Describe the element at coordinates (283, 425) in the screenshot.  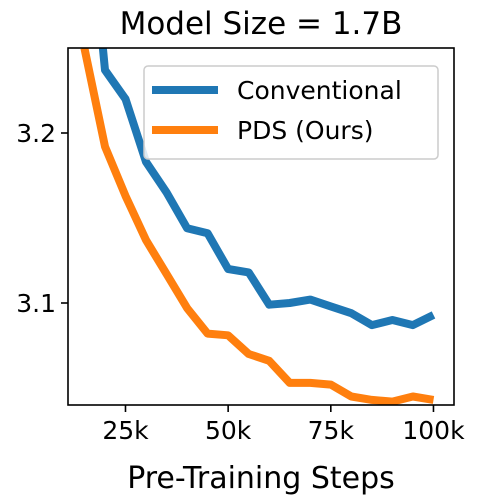
I see `x-axis: 25k 50k 75k 100k` at that location.